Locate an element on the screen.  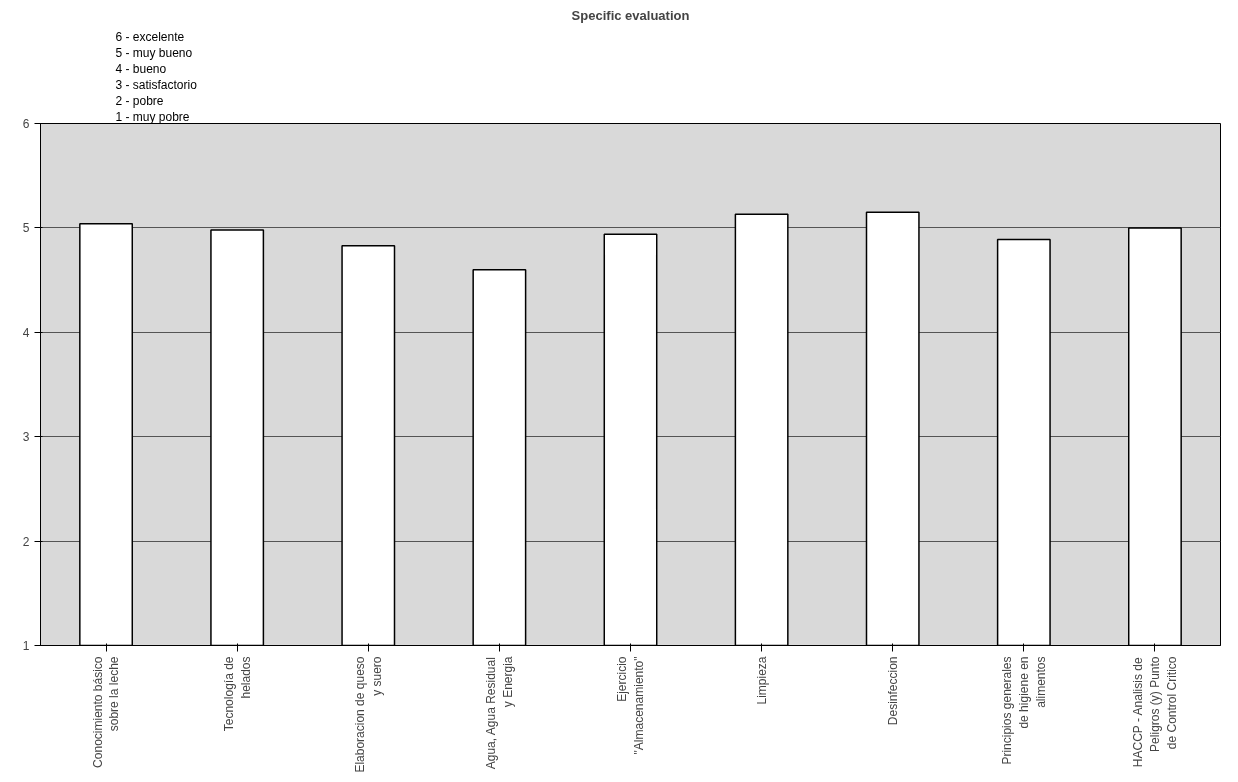
y-tick-label: 4 is located at coordinates (26, 332).